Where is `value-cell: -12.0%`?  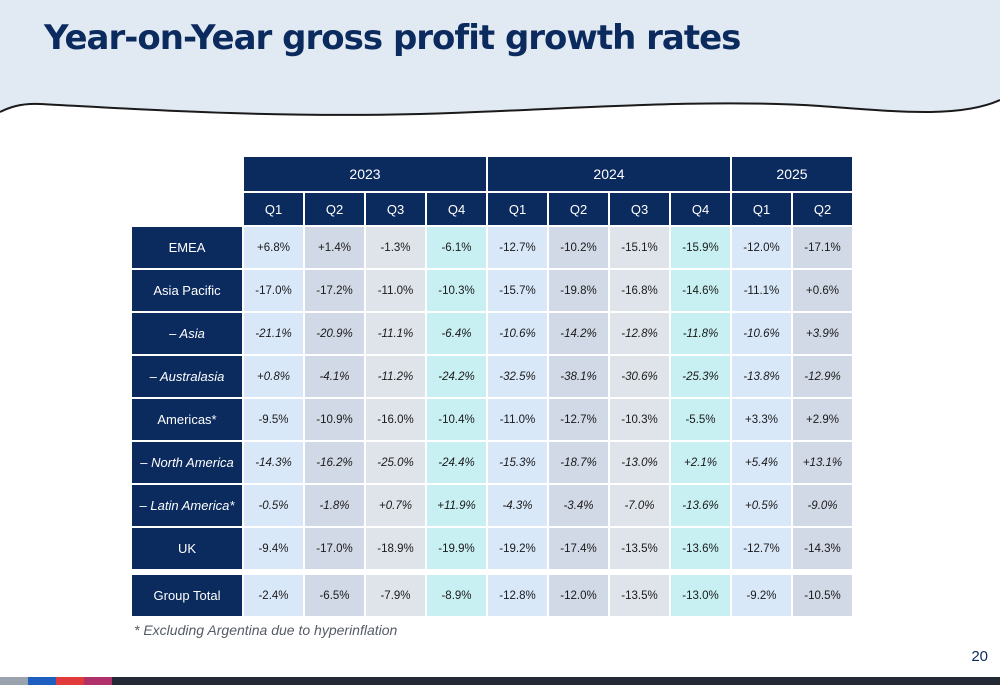
value-cell: -12.0% is located at coordinates (578, 595).